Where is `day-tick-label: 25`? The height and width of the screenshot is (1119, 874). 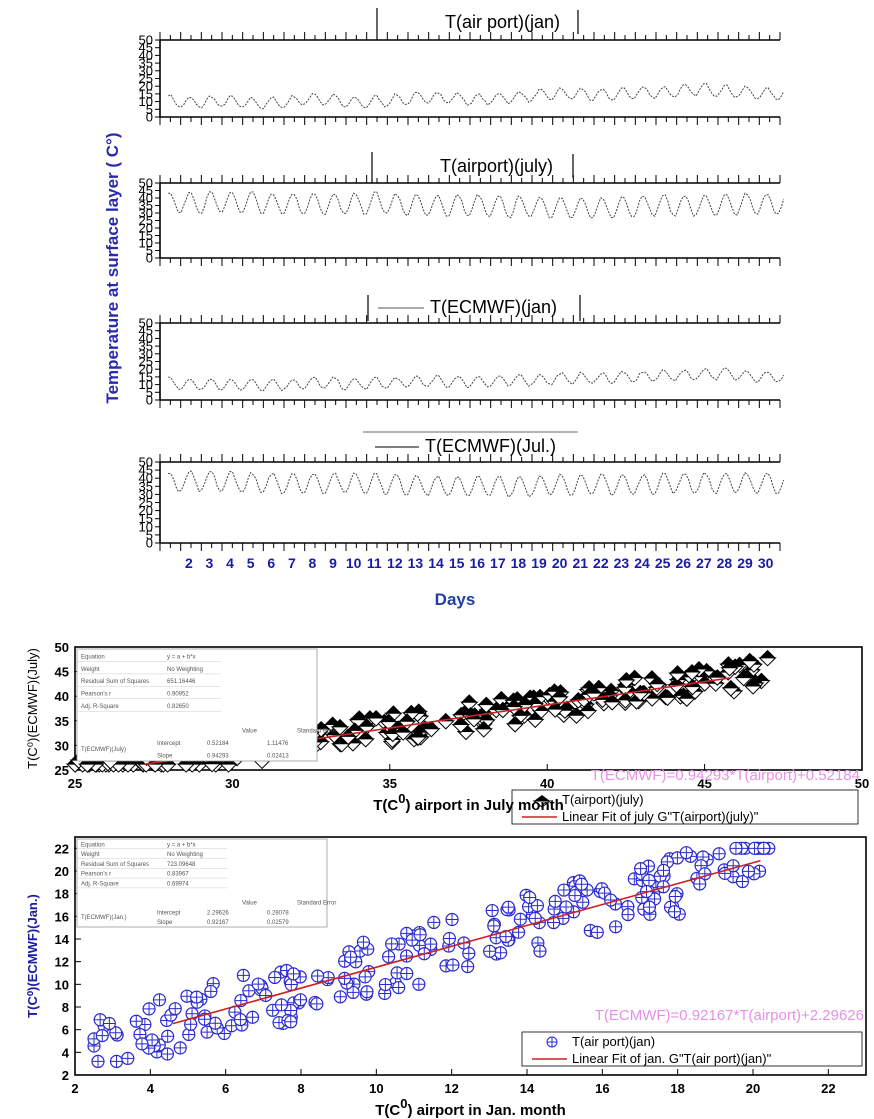
day-tick-label: 25 is located at coordinates (663, 563).